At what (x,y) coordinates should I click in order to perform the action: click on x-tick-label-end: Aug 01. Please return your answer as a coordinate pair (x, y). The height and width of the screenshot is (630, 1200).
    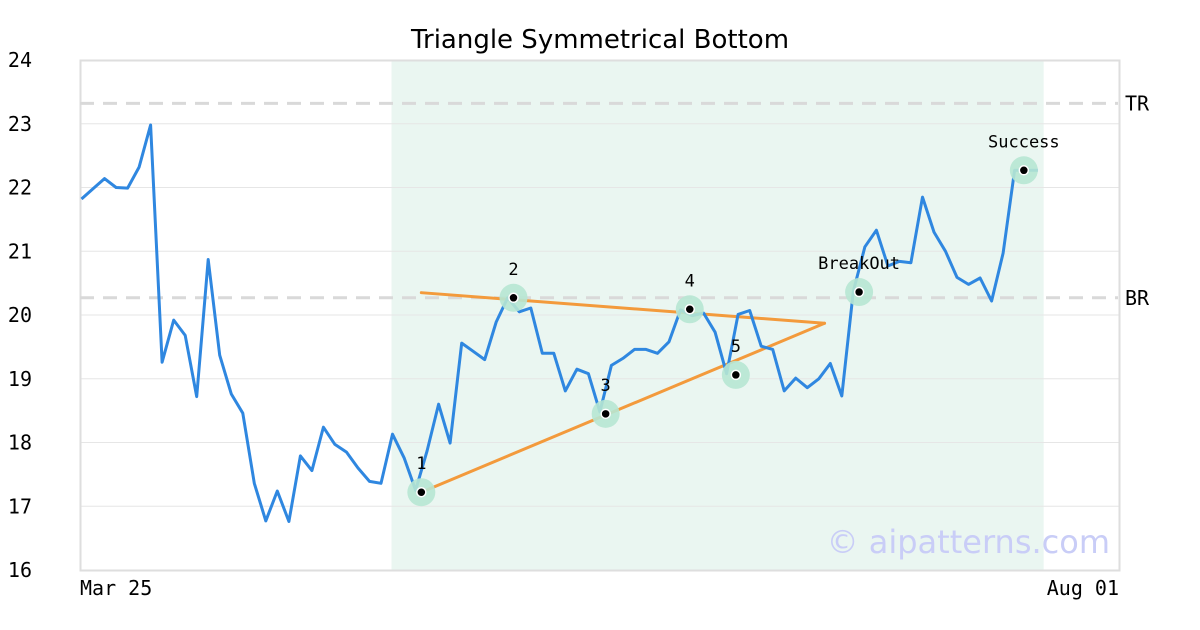
    Looking at the image, I should click on (1083, 588).